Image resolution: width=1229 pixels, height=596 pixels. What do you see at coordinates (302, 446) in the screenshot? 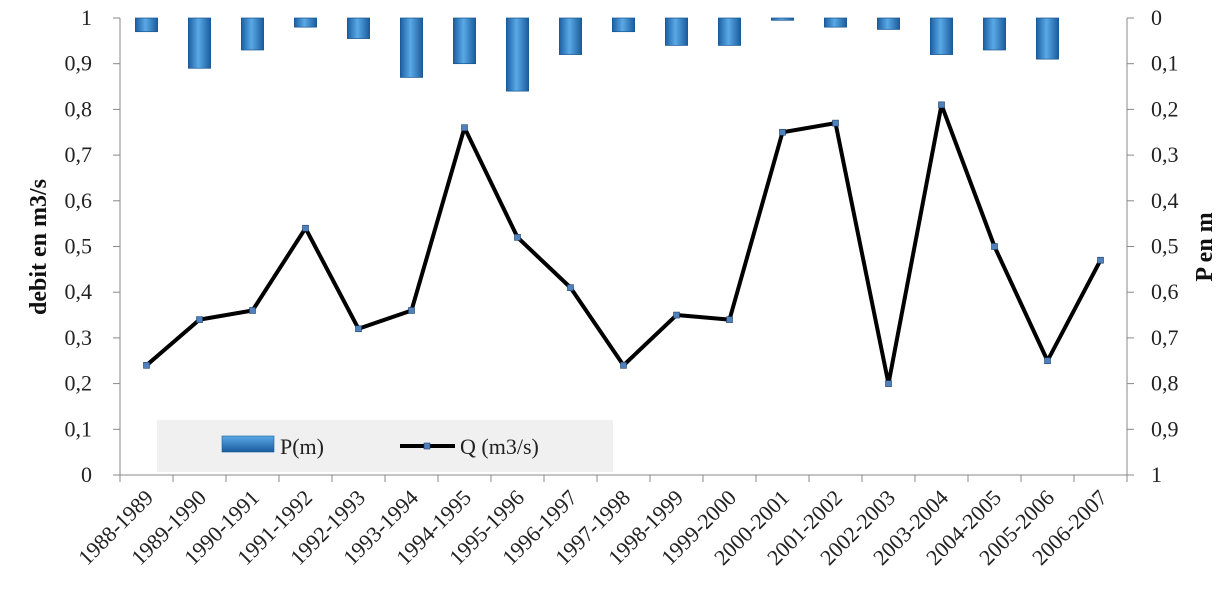
I see `legend-label-precipitation: P(m)` at bounding box center [302, 446].